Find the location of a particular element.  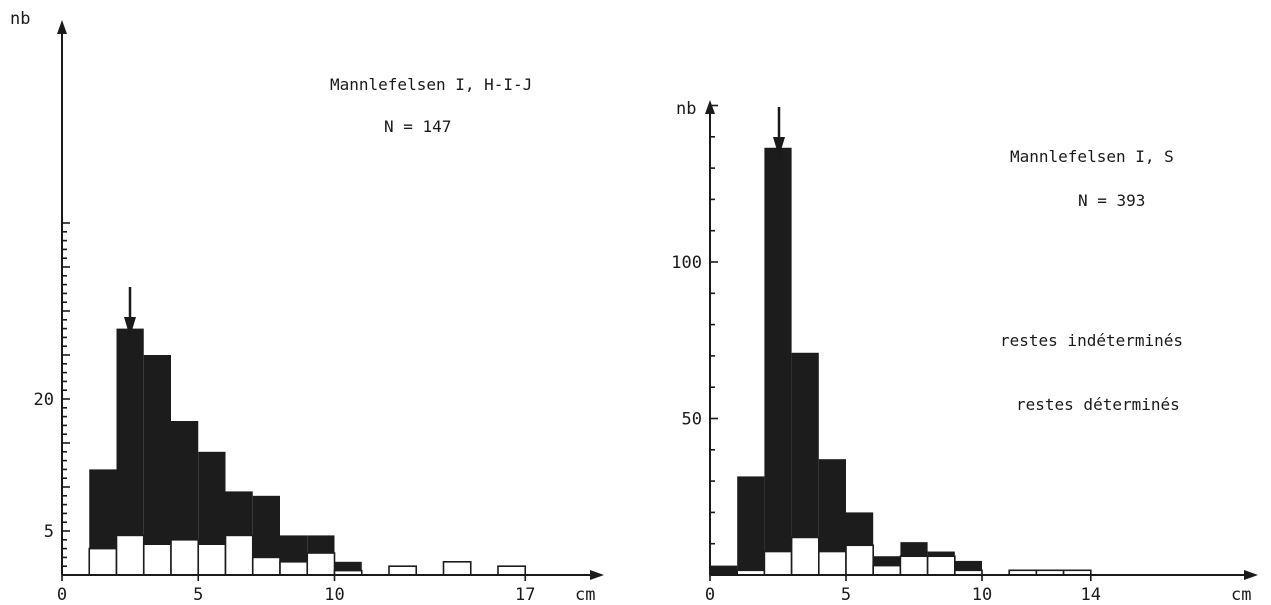

left-x-tick-label-0: 0 is located at coordinates (62, 595).